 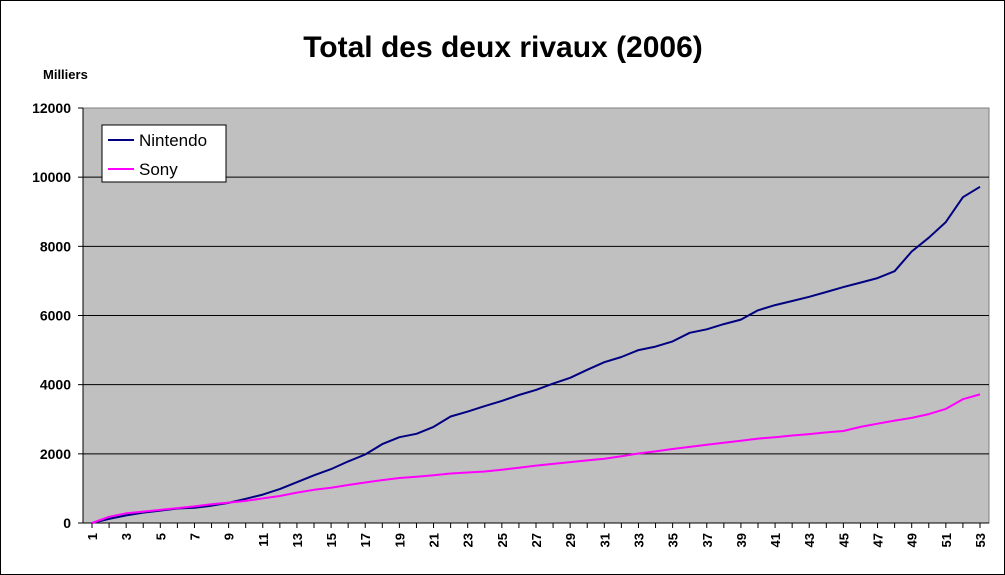 What do you see at coordinates (980, 540) in the screenshot?
I see `x-tick-label: 53` at bounding box center [980, 540].